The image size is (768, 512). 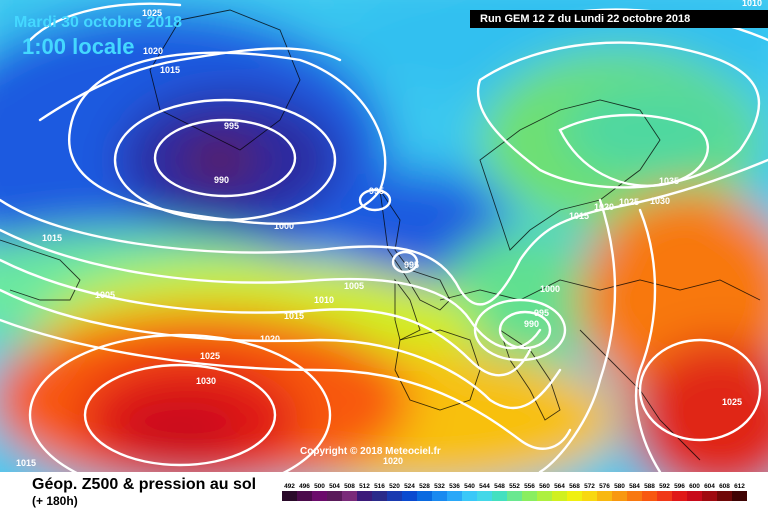 What do you see at coordinates (394, 486) in the screenshot?
I see `legend-value: 520` at bounding box center [394, 486].